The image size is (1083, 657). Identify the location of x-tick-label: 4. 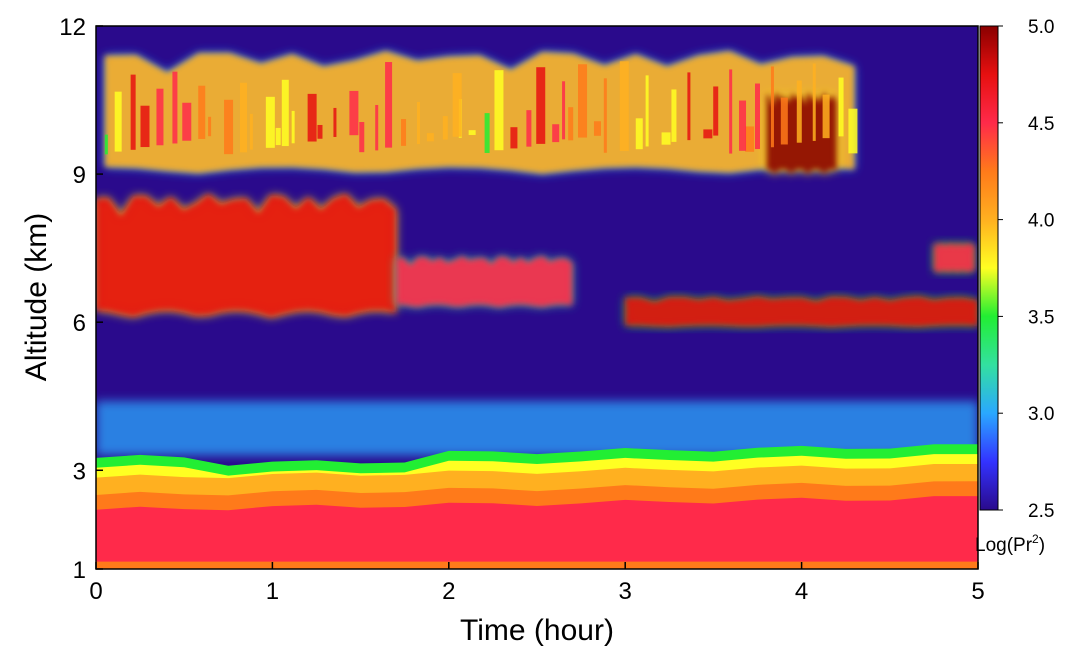
(801, 591).